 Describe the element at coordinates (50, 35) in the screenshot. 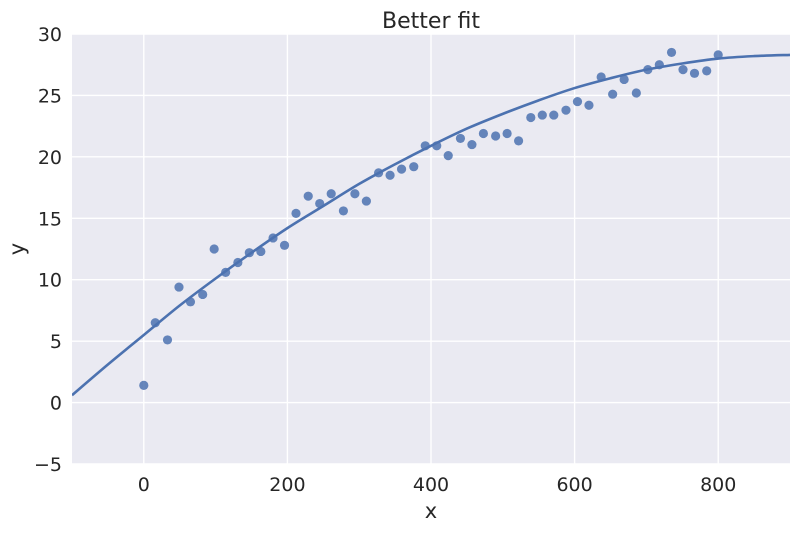

I see `y-tick-label: 30` at that location.